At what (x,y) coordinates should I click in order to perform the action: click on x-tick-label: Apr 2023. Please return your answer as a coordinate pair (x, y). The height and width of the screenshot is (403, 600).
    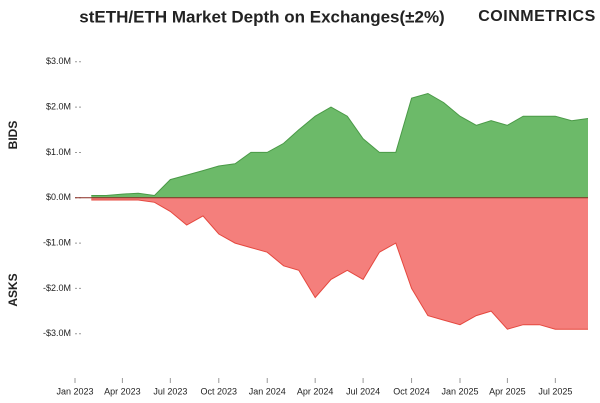
    Looking at the image, I should click on (122, 391).